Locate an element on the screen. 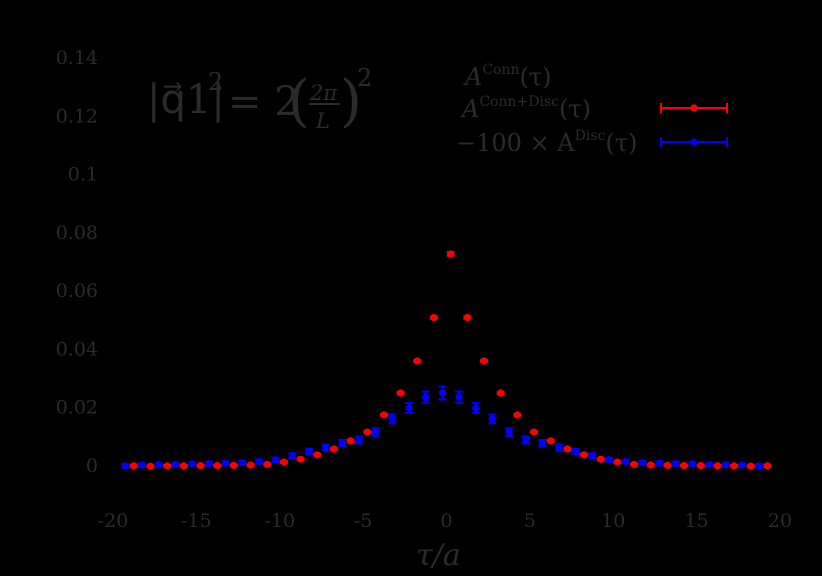 Image resolution: width=822 pixels, height=576 pixels. y-tick-label: 0.02 is located at coordinates (77, 408).